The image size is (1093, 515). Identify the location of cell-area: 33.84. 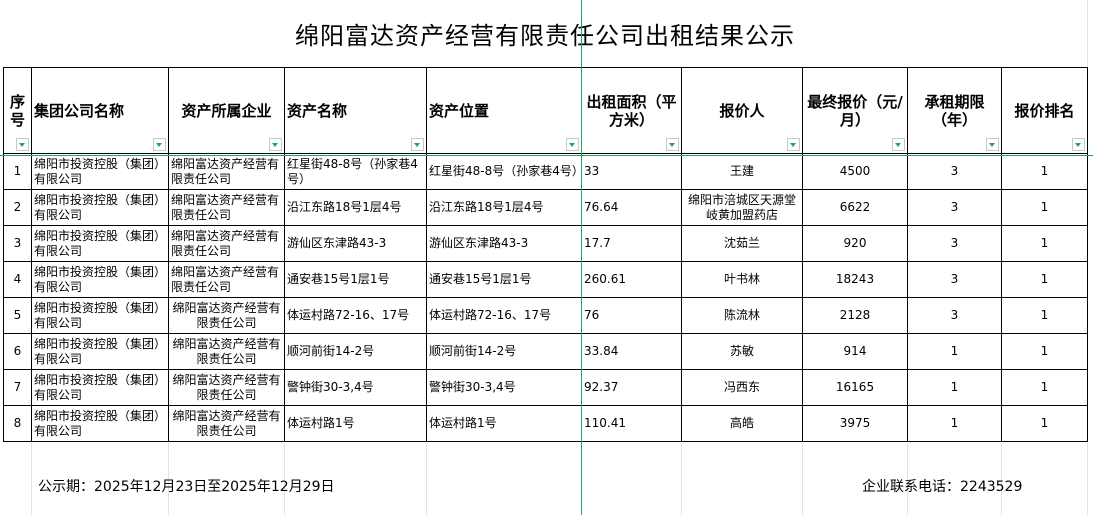
(631, 351).